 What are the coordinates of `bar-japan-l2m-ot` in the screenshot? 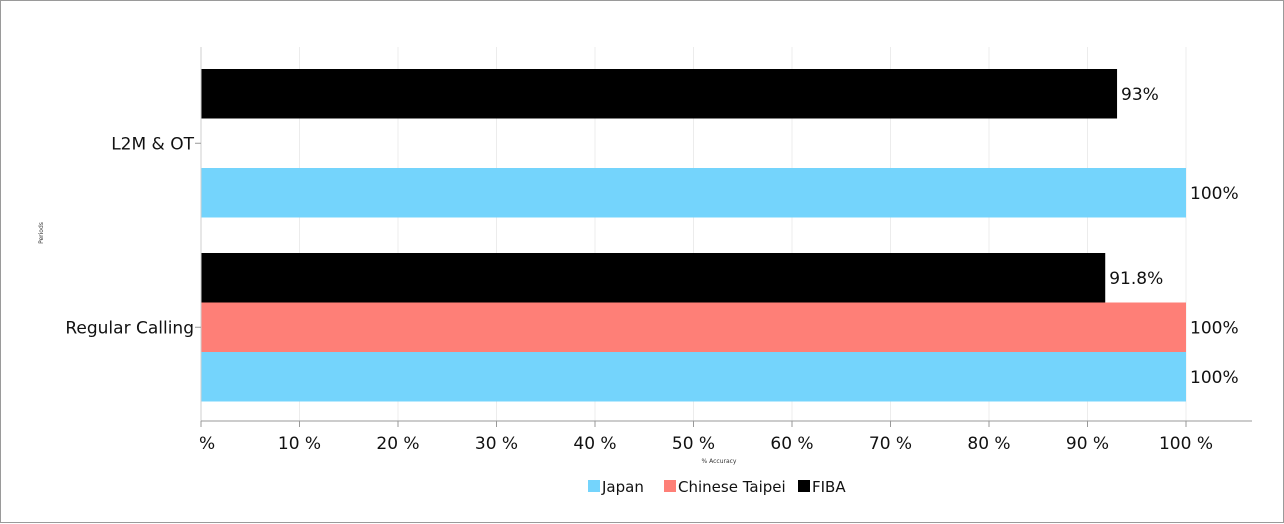 It's located at (693, 193).